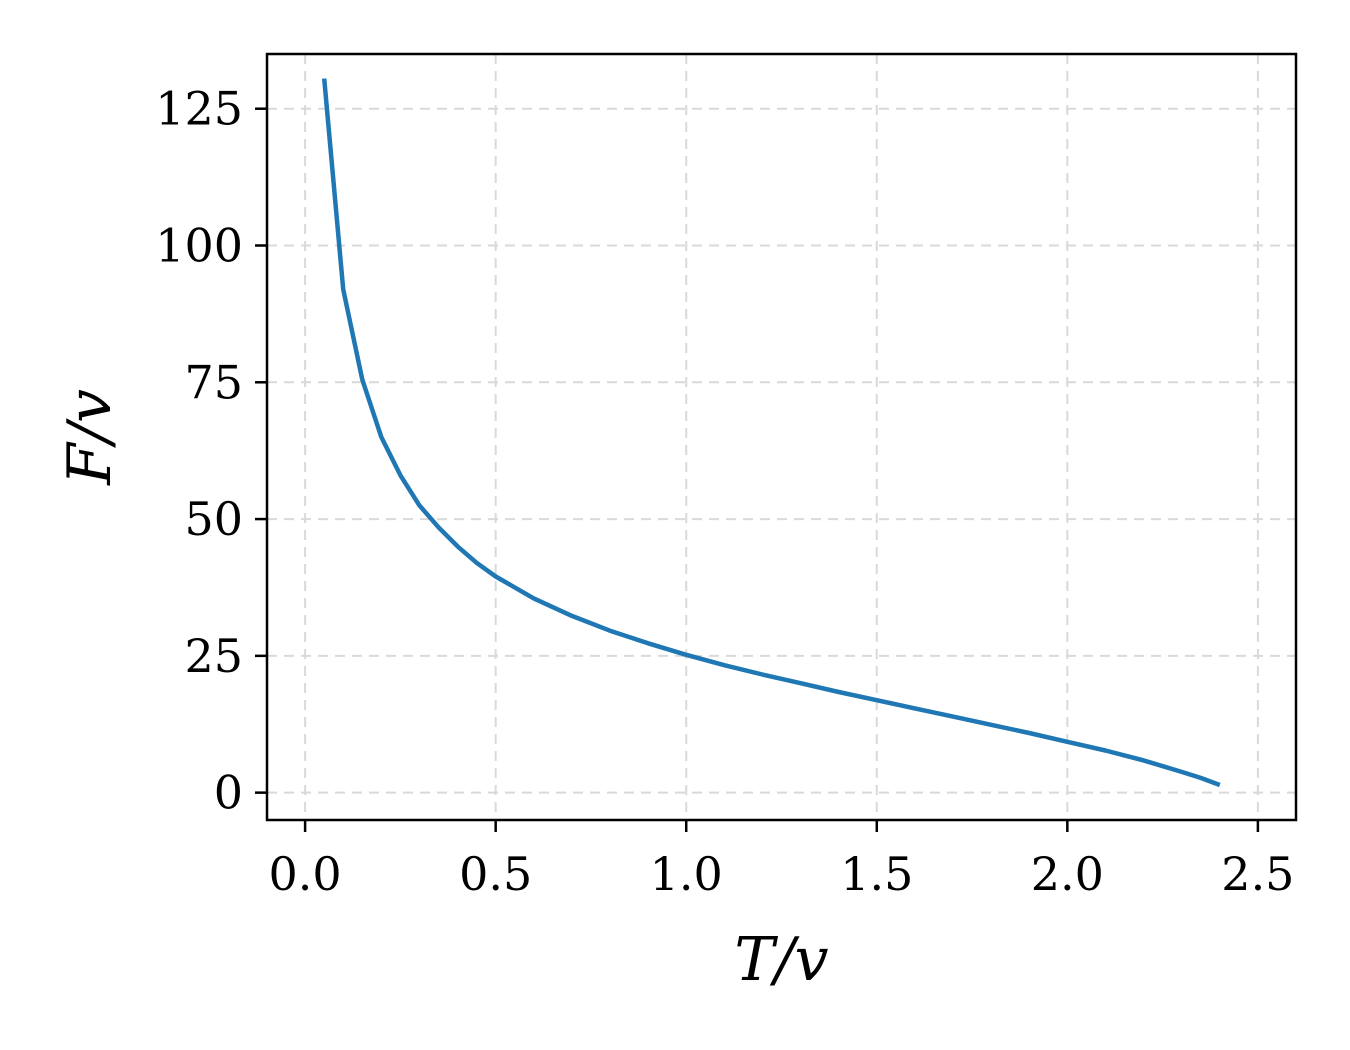 This screenshot has height=1050, width=1350. I want to click on x-axis-label: T/v, so click(781, 960).